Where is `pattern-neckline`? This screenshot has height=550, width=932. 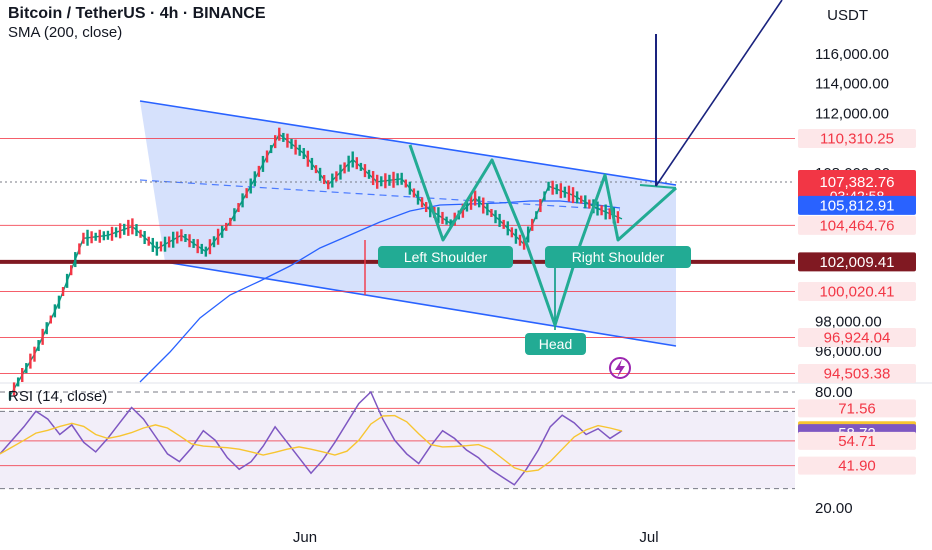 pattern-neckline is located at coordinates (658, 186).